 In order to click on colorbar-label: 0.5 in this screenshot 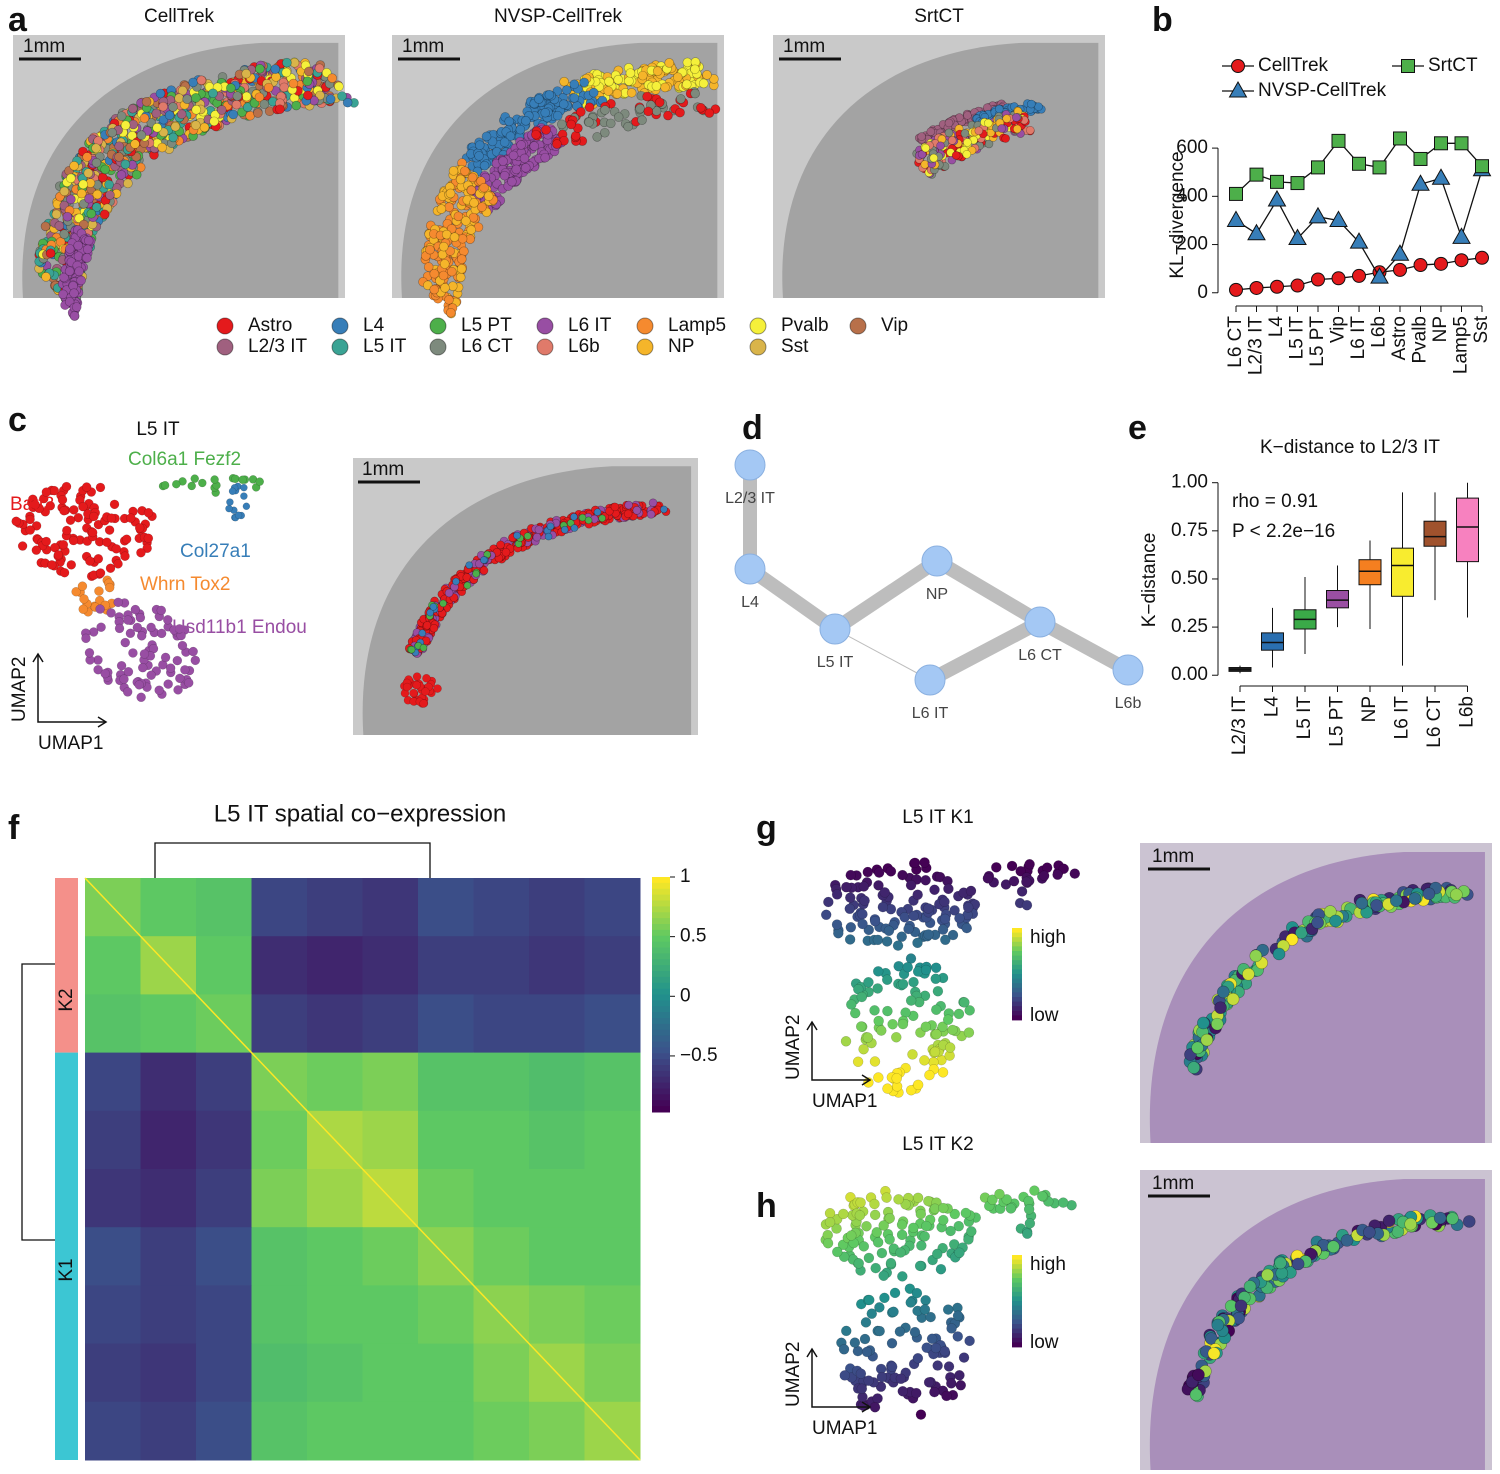, I will do `click(693, 936)`.